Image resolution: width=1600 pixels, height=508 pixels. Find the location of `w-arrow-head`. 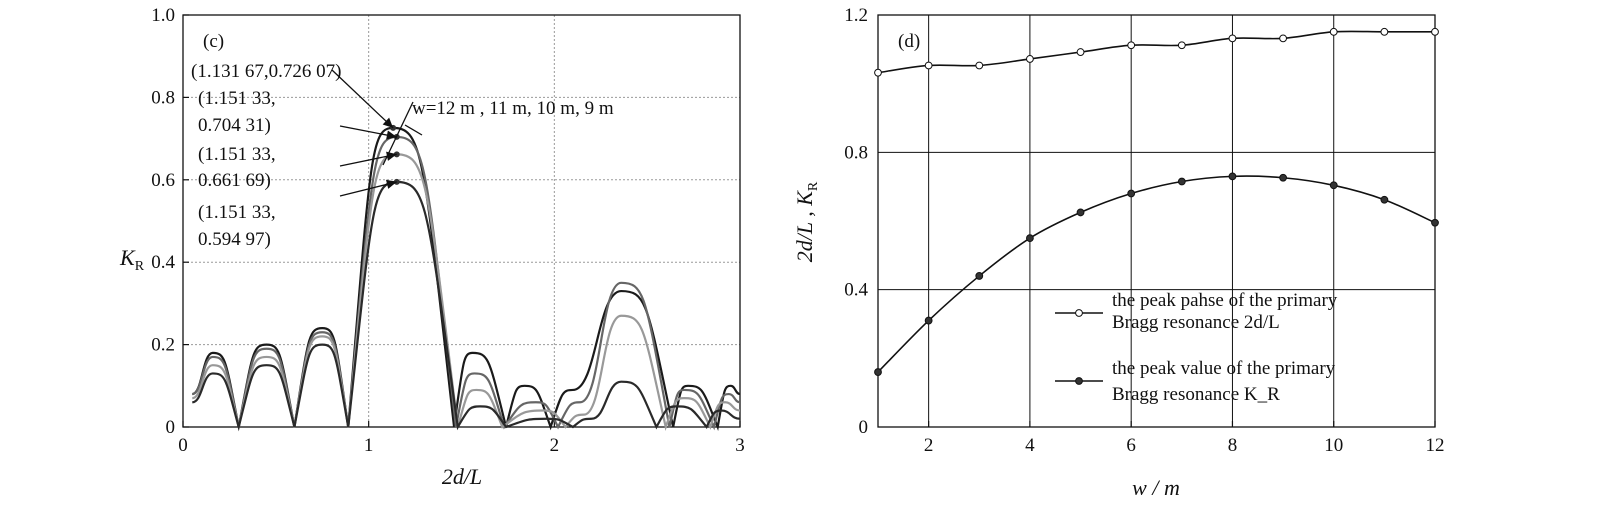

w-arrow-head is located at coordinates (413, 130).